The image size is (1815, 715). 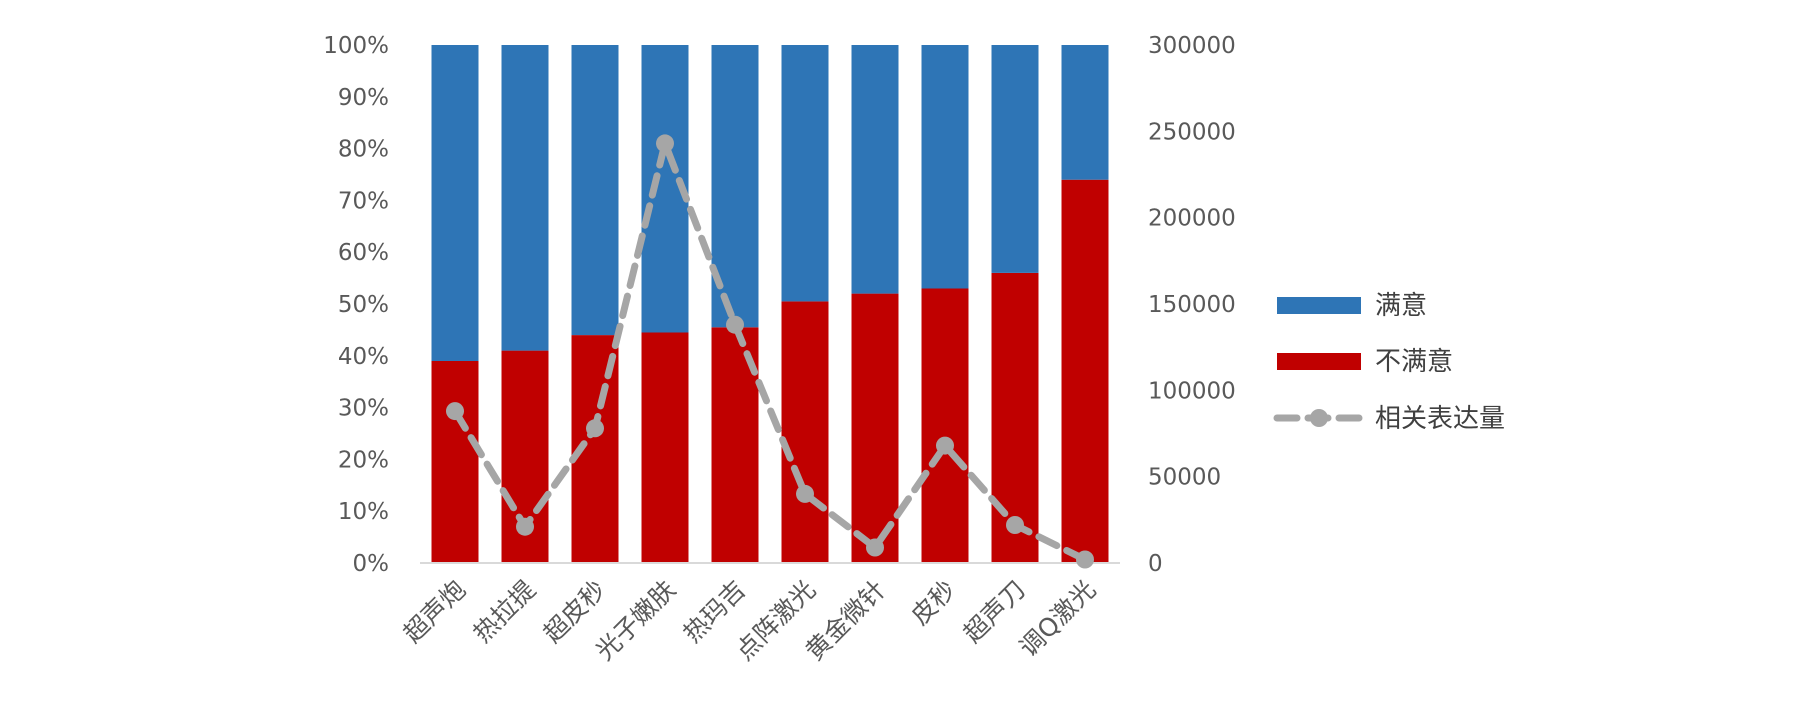 I want to click on category-label: 皮秒, so click(x=933, y=603).